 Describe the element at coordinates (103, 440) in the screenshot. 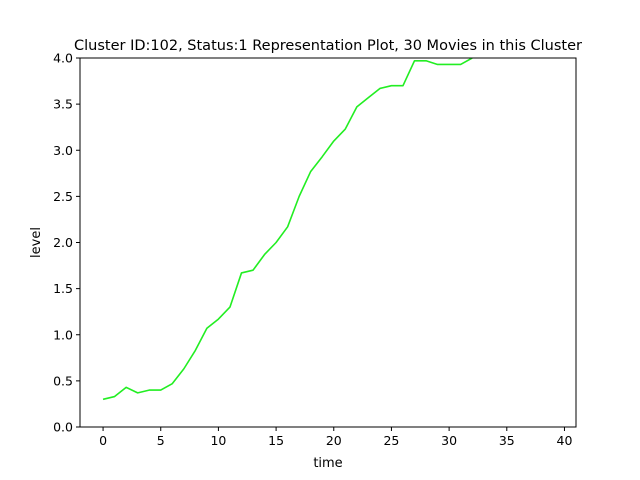

I see `x-tick-label: 0` at that location.